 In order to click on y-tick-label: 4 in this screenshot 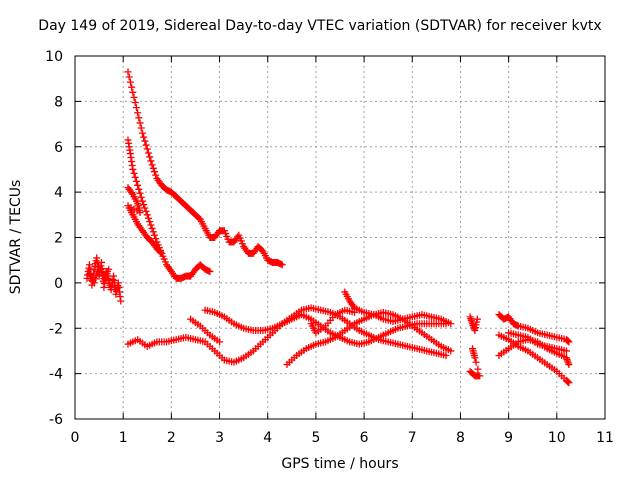, I will do `click(58, 193)`.